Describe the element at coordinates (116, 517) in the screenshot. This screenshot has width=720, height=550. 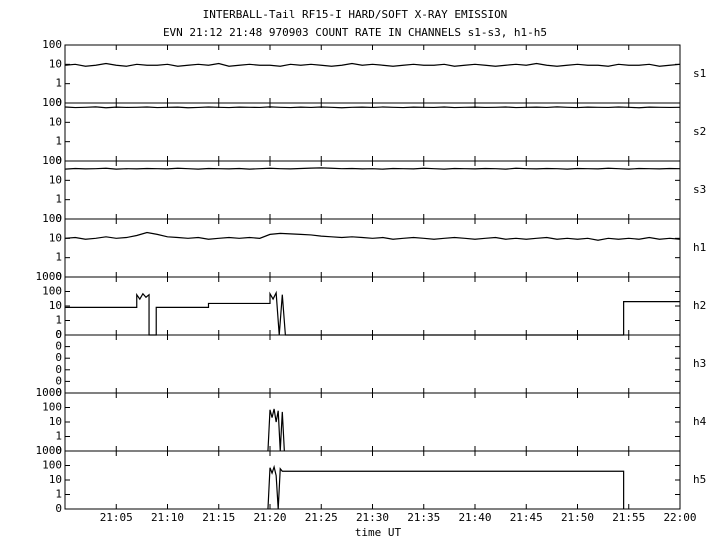
I see `x-tick-label: 21:05` at that location.